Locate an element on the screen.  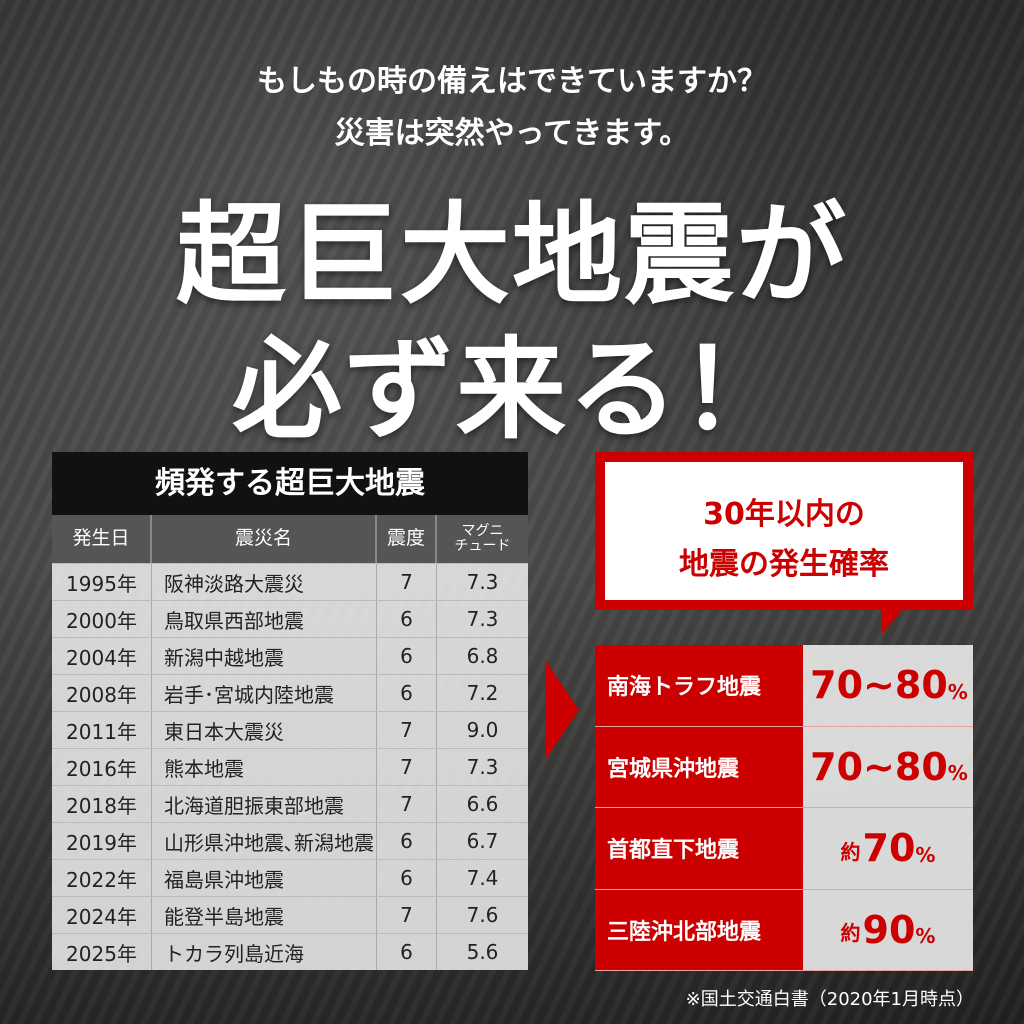
cell-name: 福島県沖地震 is located at coordinates (264, 878).